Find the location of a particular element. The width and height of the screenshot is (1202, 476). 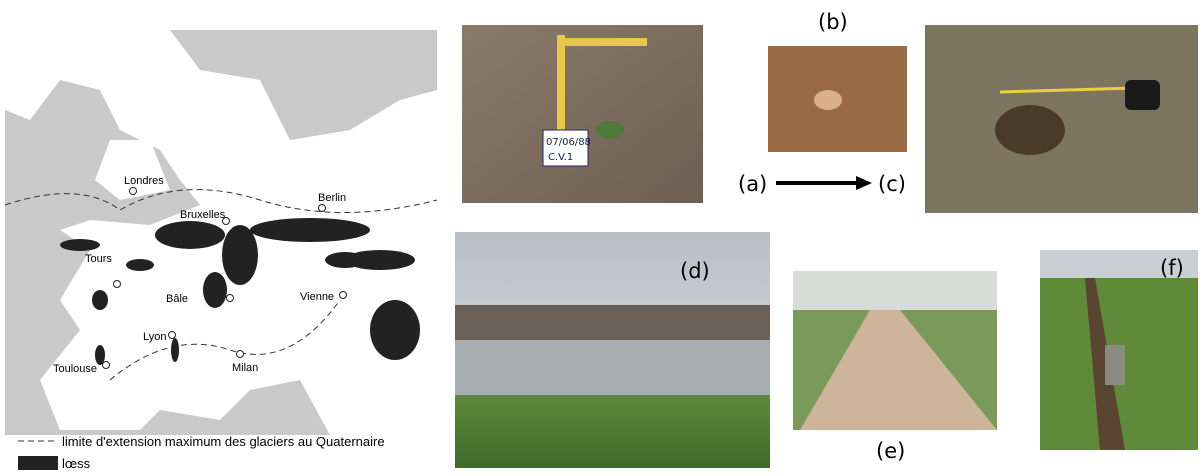

city-label: Londres is located at coordinates (144, 181).